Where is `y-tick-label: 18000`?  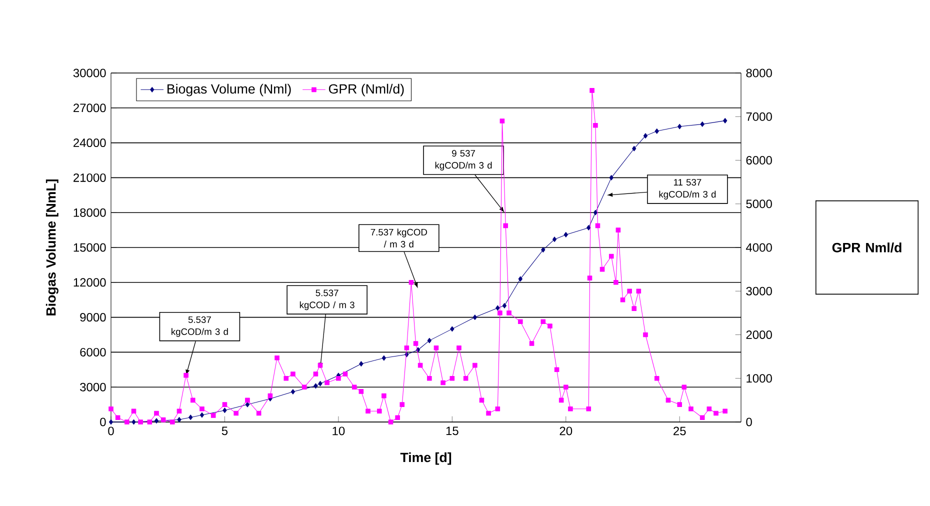 y-tick-label: 18000 is located at coordinates (90, 212).